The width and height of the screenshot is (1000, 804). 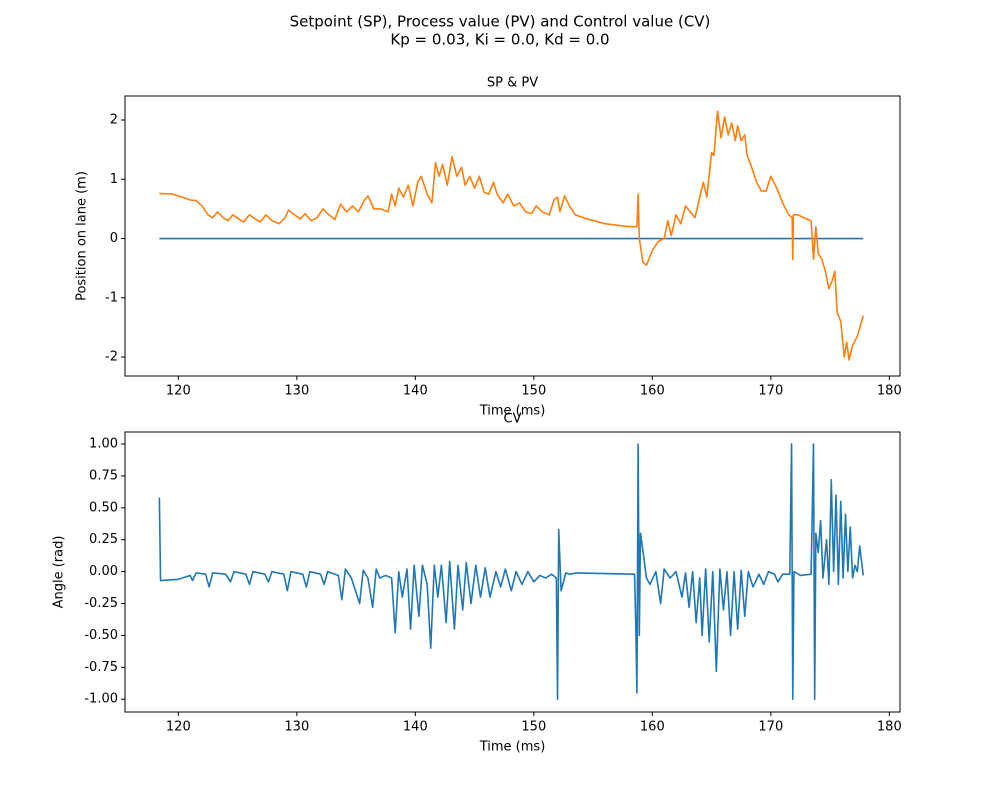 What do you see at coordinates (114, 120) in the screenshot?
I see `y-tick-label: 2` at bounding box center [114, 120].